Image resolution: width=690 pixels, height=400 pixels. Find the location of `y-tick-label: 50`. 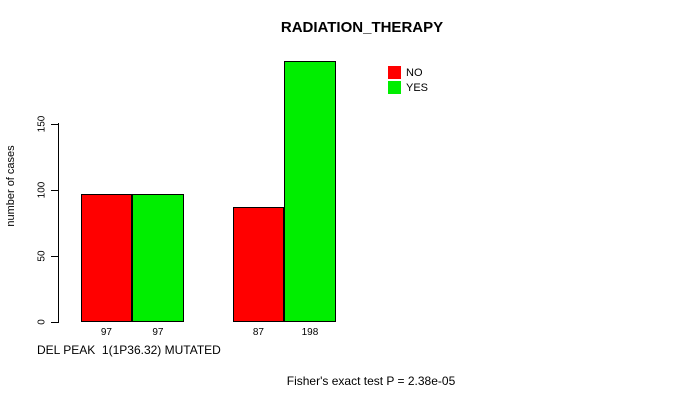

y-tick-label: 50 is located at coordinates (42, 256).